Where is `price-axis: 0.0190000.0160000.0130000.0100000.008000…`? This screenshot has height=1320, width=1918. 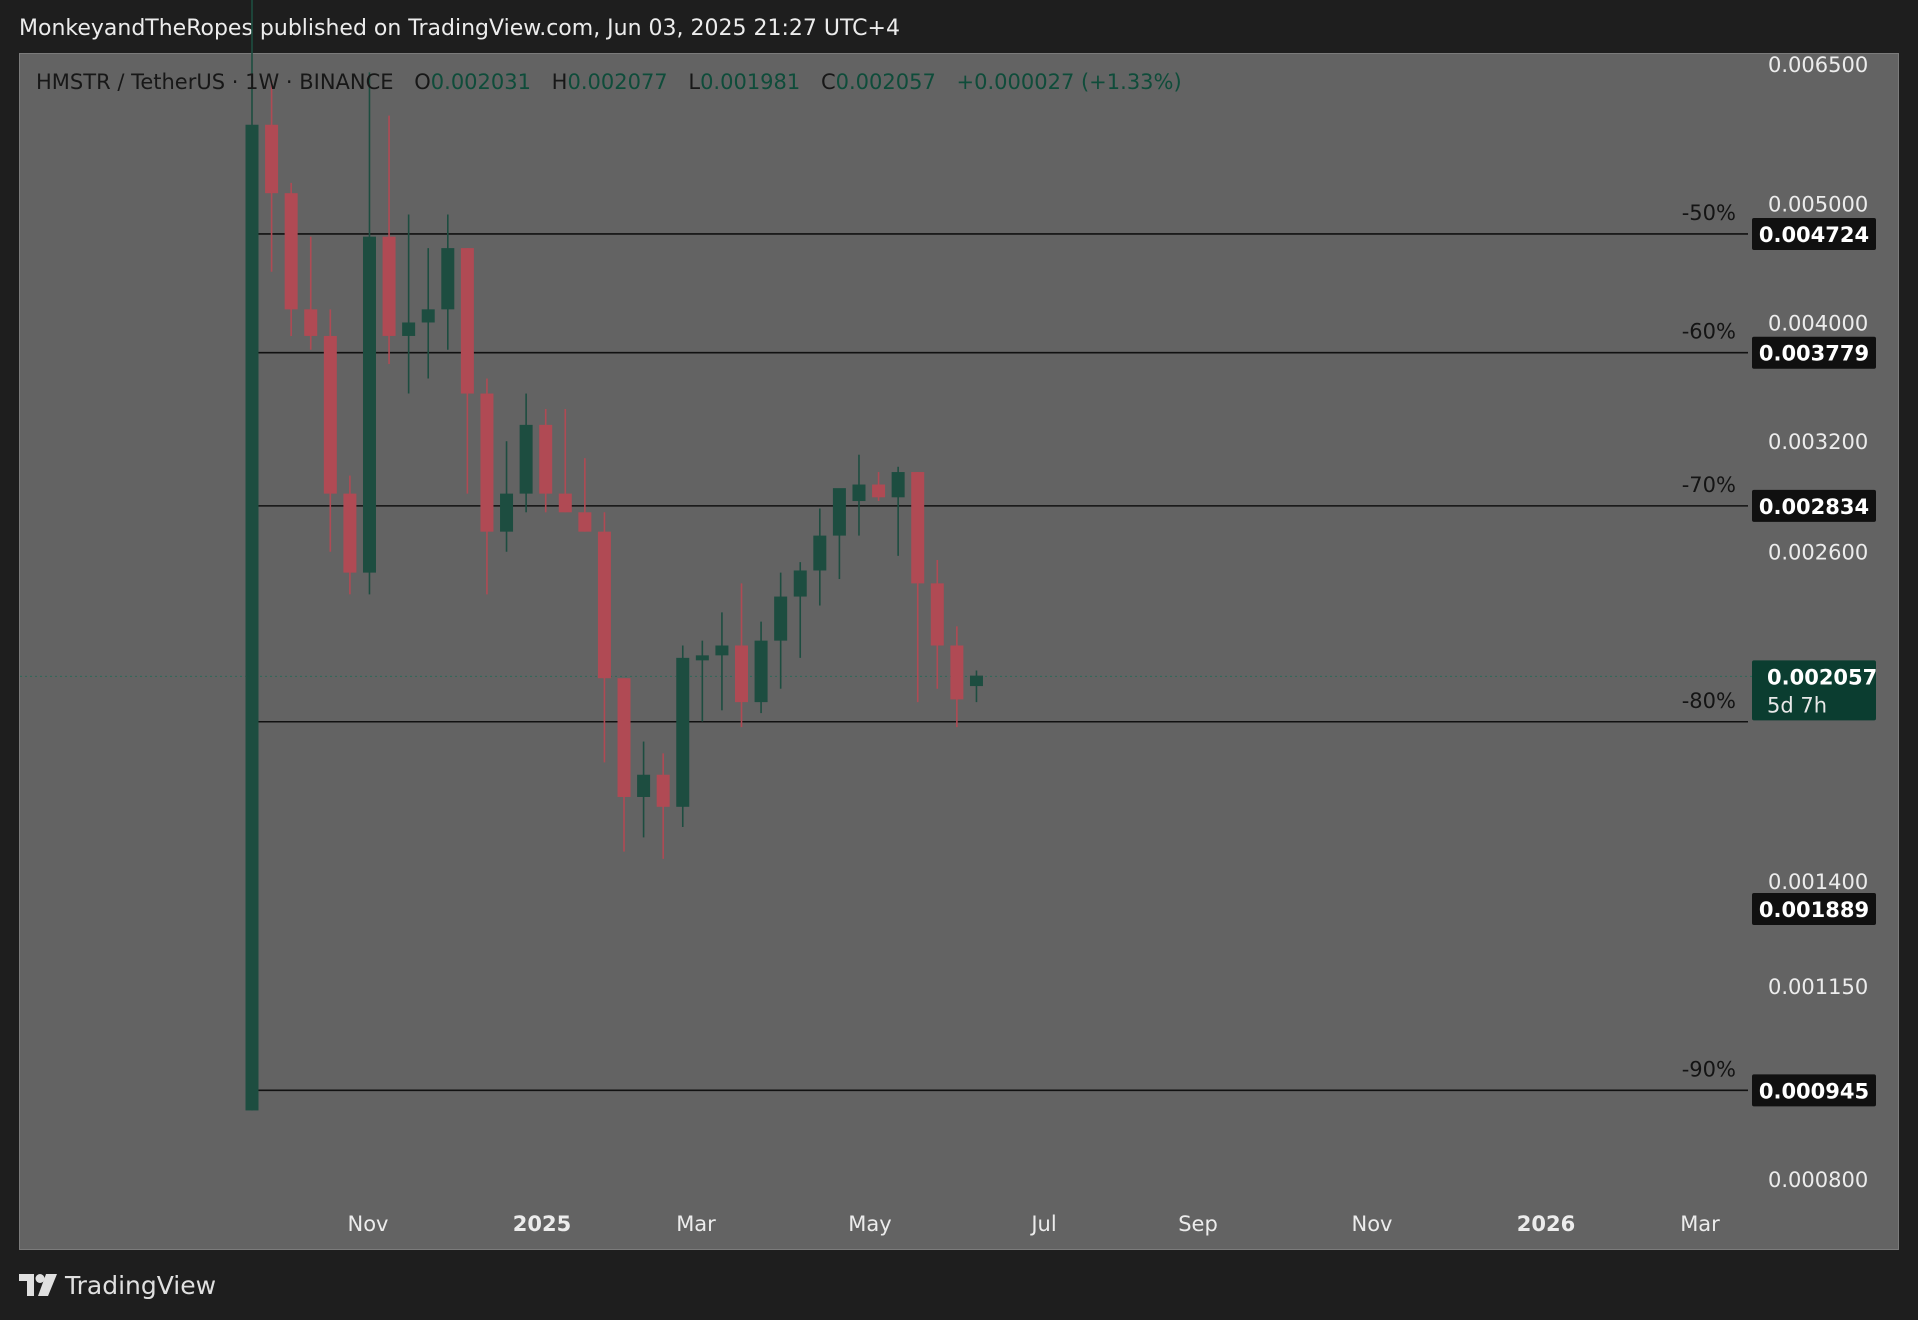 price-axis: 0.0190000.0160000.0130000.0100000.008000… is located at coordinates (1818, 596).